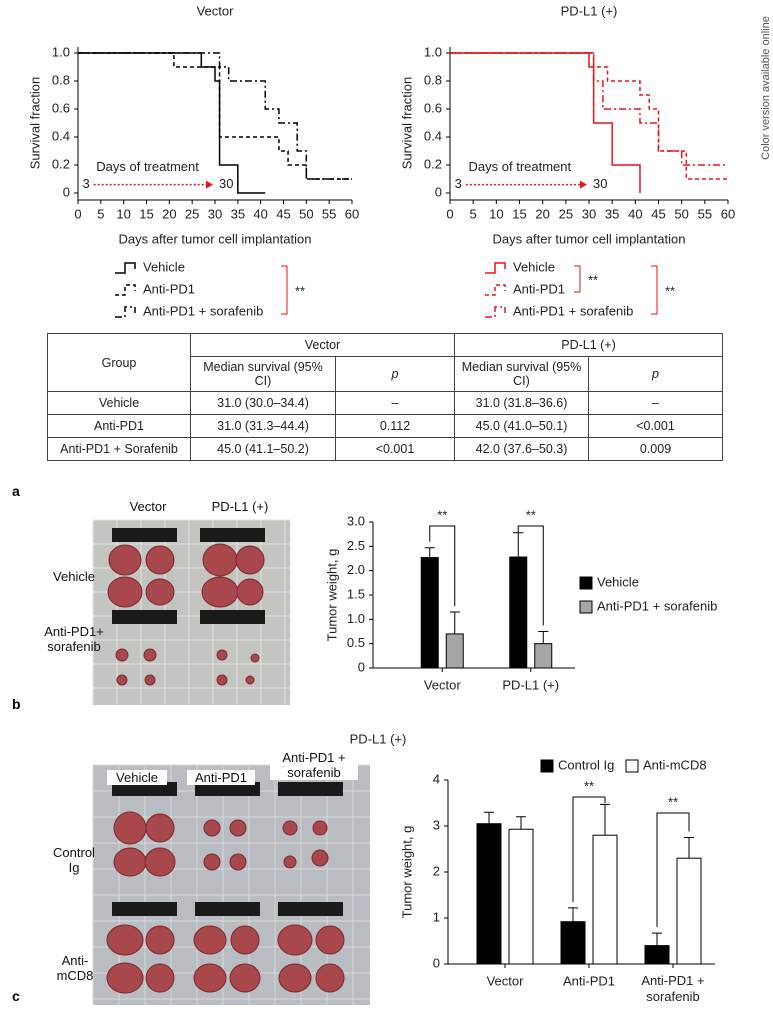 Image resolution: width=773 pixels, height=1030 pixels. Describe the element at coordinates (356, 569) in the screenshot. I see `y-tick-label: 2.0` at that location.